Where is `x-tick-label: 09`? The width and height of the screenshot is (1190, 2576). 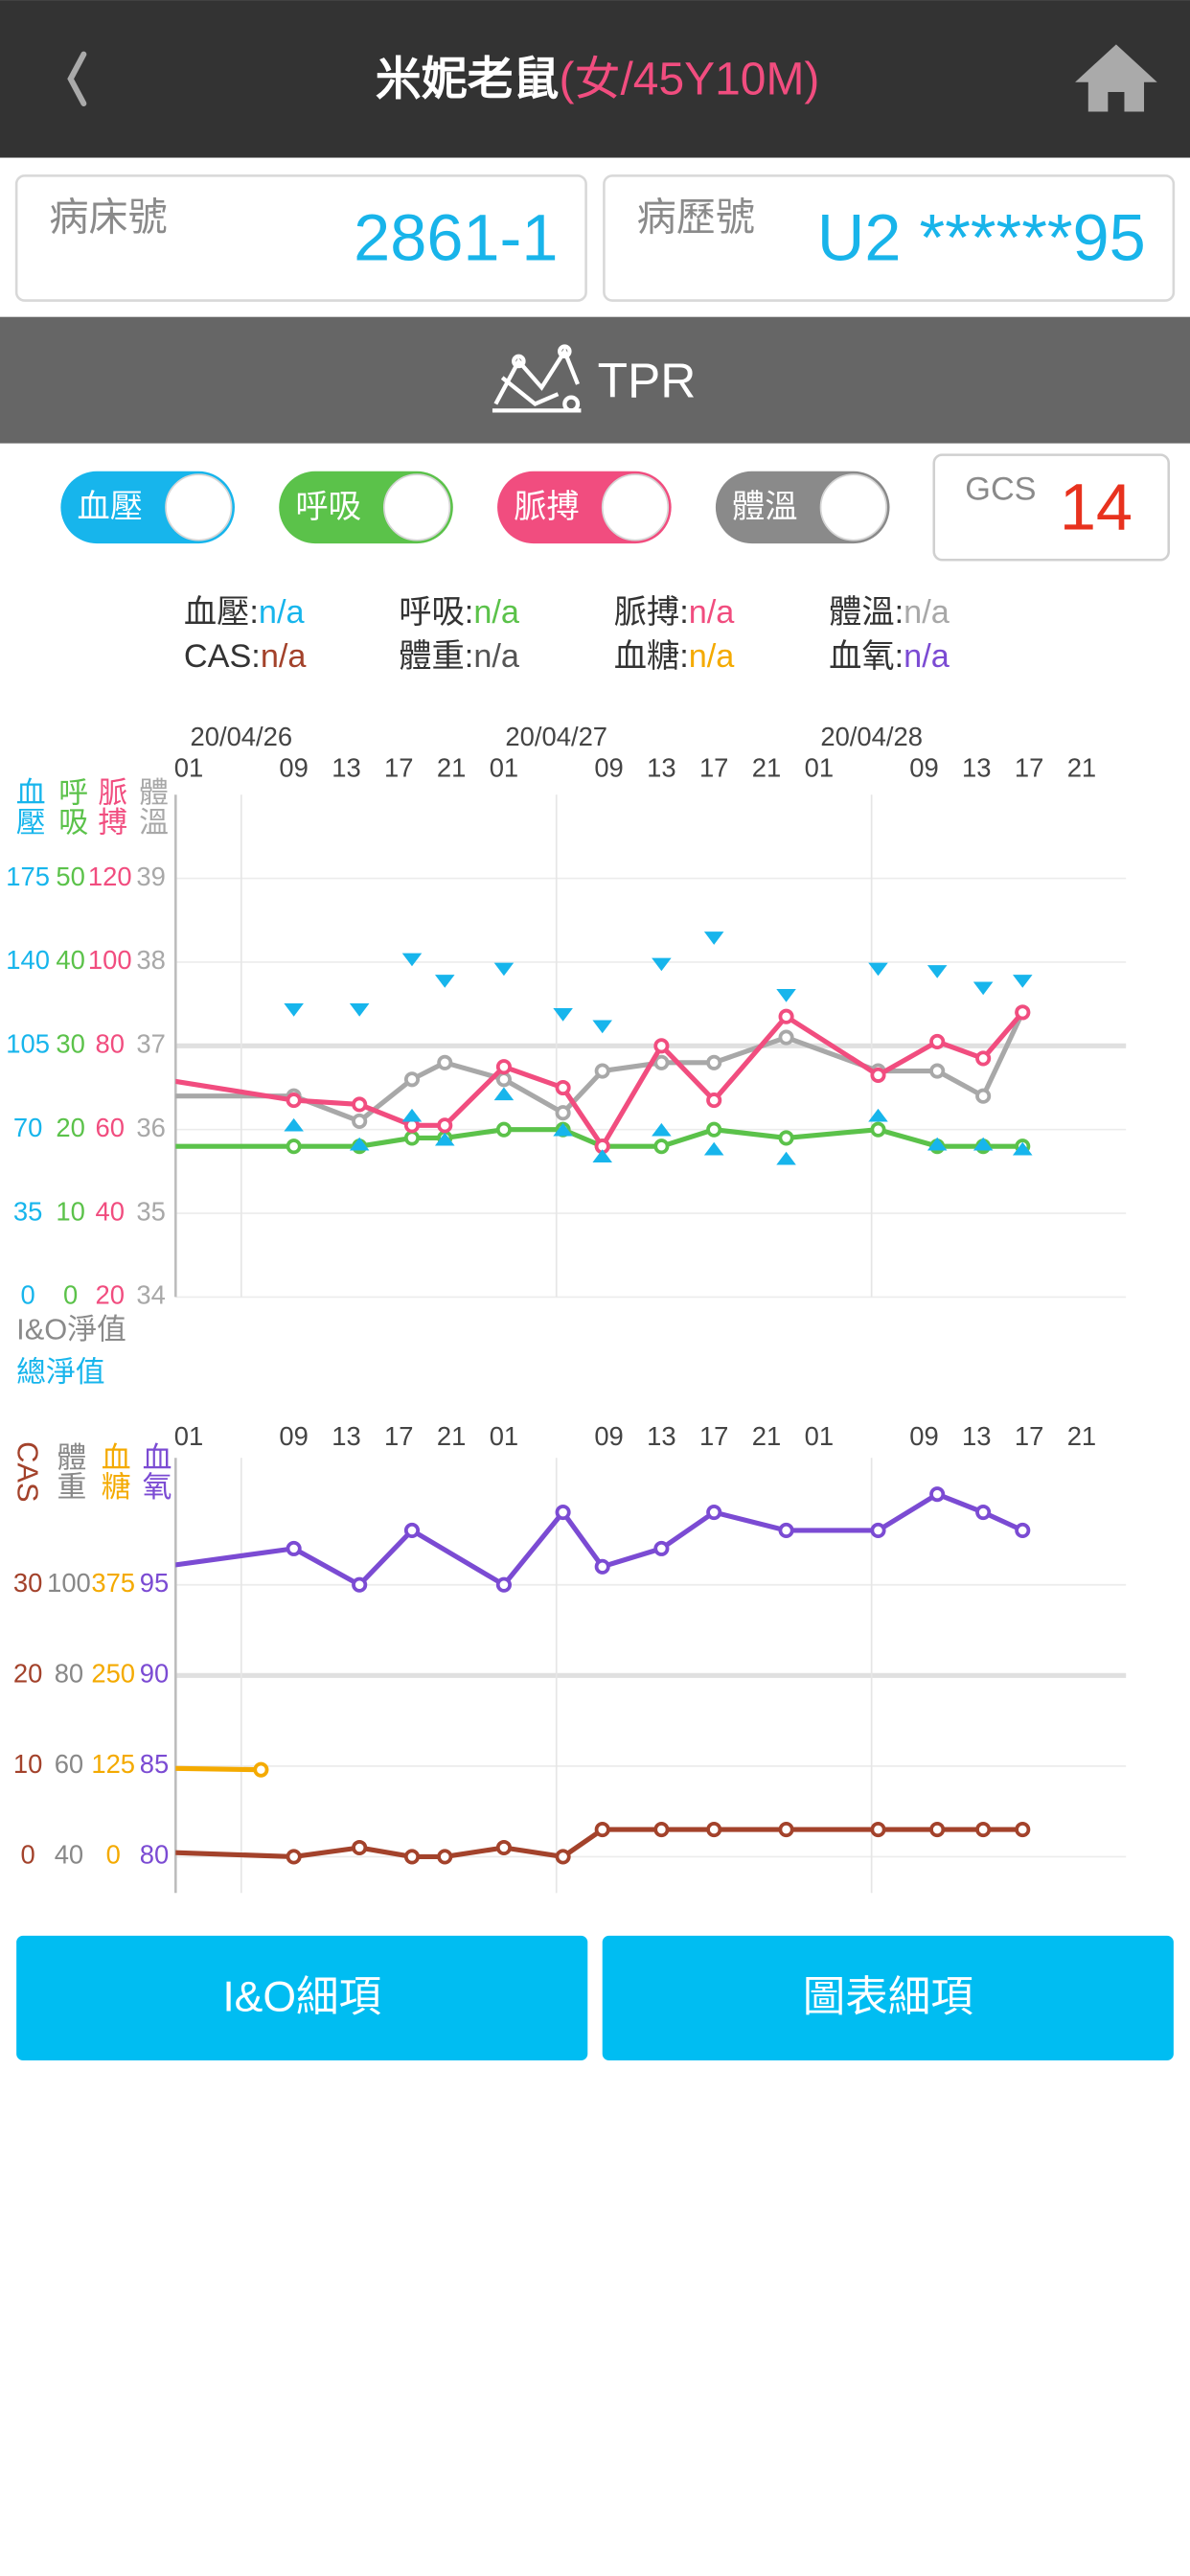 x-tick-label: 09 is located at coordinates (924, 1436).